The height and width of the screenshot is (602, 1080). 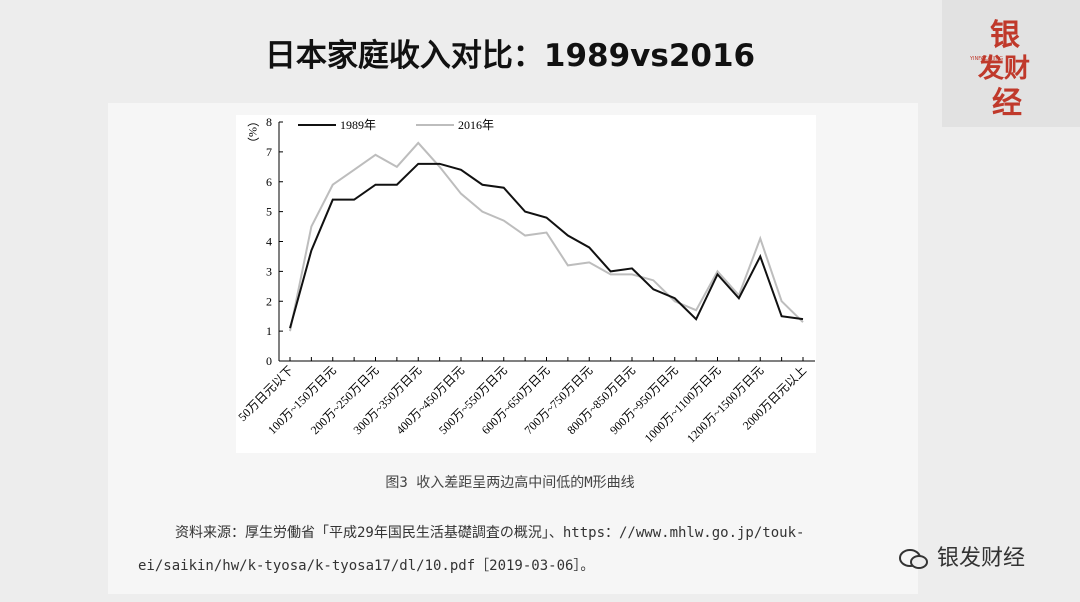 What do you see at coordinates (269, 212) in the screenshot?
I see `y-tick-label: 5` at bounding box center [269, 212].